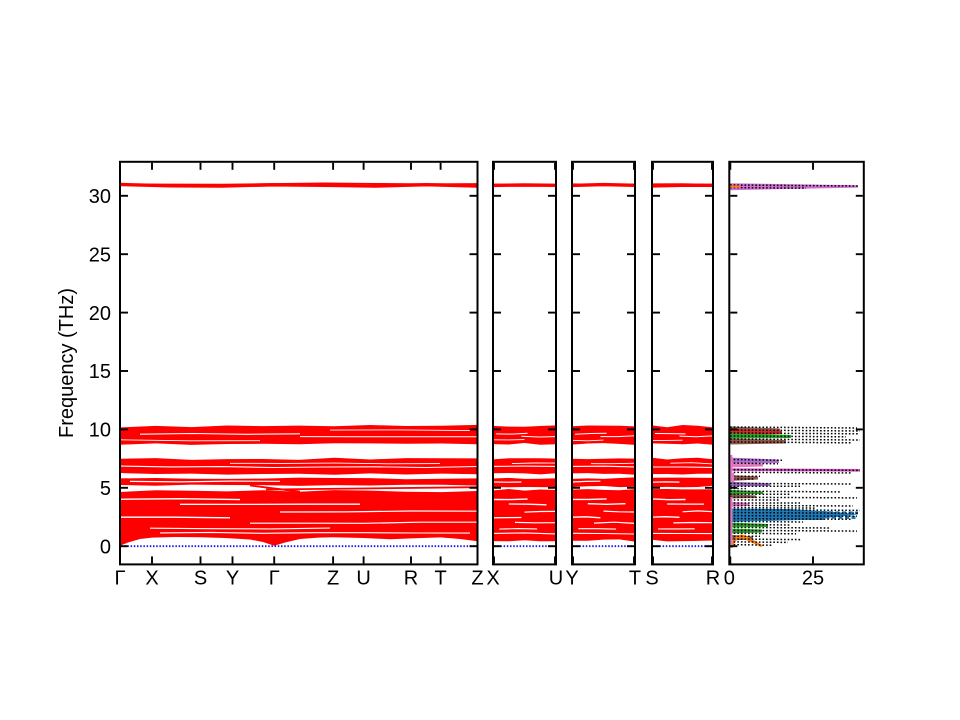 The image size is (960, 720). Describe the element at coordinates (100, 431) in the screenshot. I see `svg-text: 10` at that location.